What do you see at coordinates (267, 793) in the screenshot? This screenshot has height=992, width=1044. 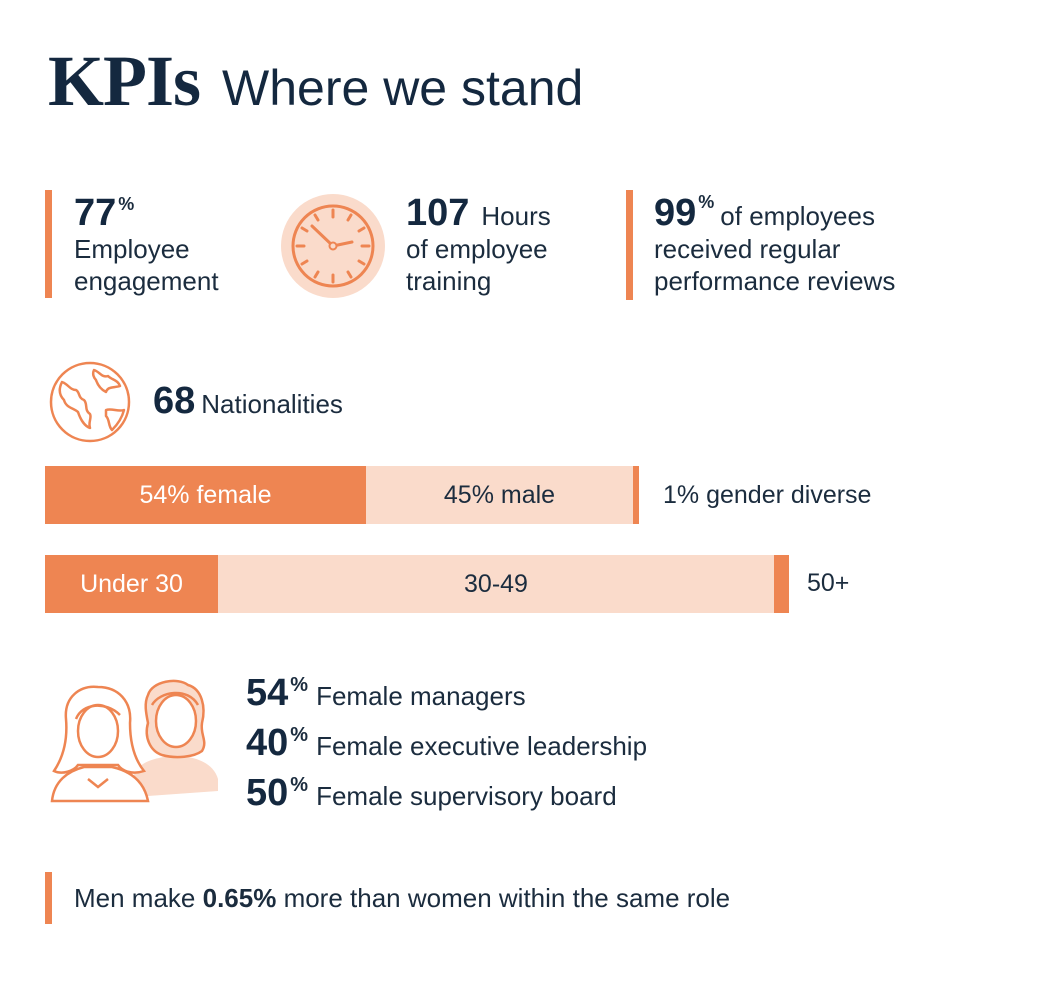 I see `leadership-value: 50` at bounding box center [267, 793].